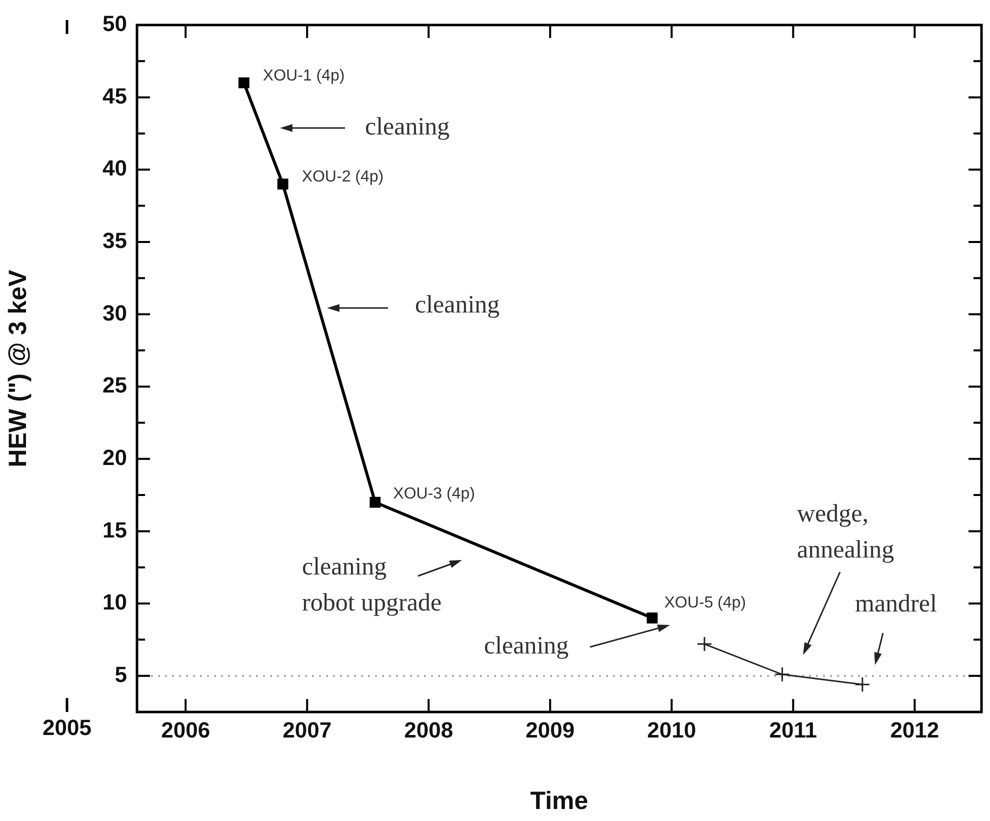  Describe the element at coordinates (434, 494) in the screenshot. I see `annotation: XOU-3 (4p)` at that location.